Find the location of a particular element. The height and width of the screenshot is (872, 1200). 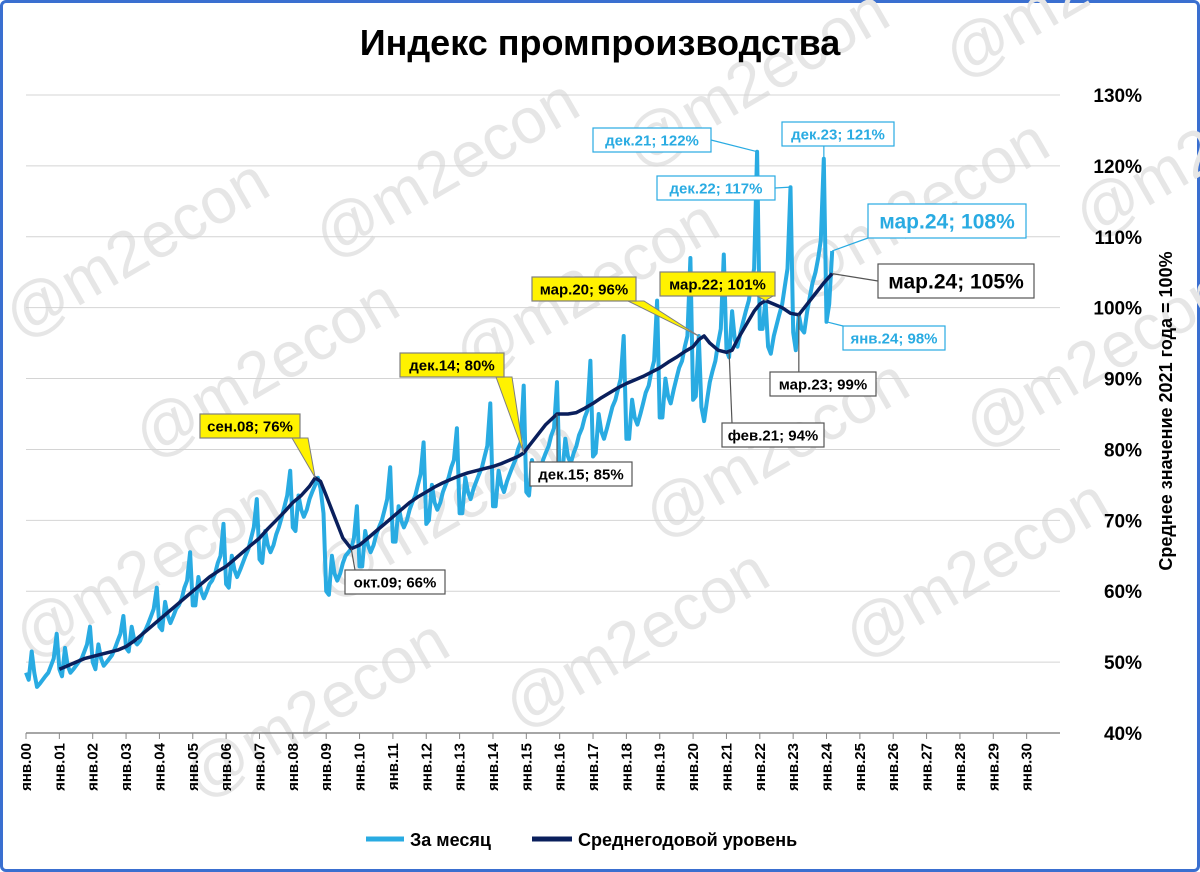

x-tick-label: янв.10 is located at coordinates (360, 767).